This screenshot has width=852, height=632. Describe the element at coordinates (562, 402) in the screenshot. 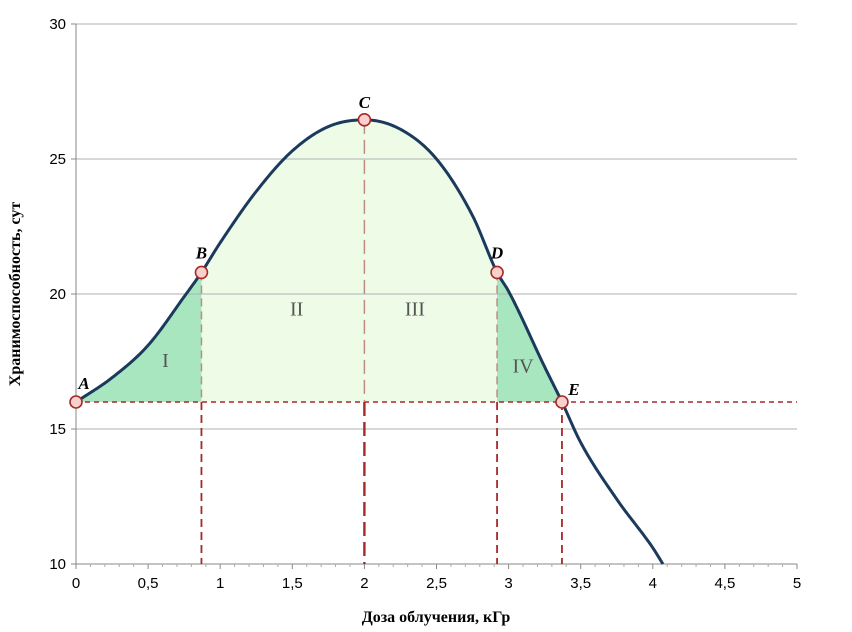

I see `point-e-marker` at that location.